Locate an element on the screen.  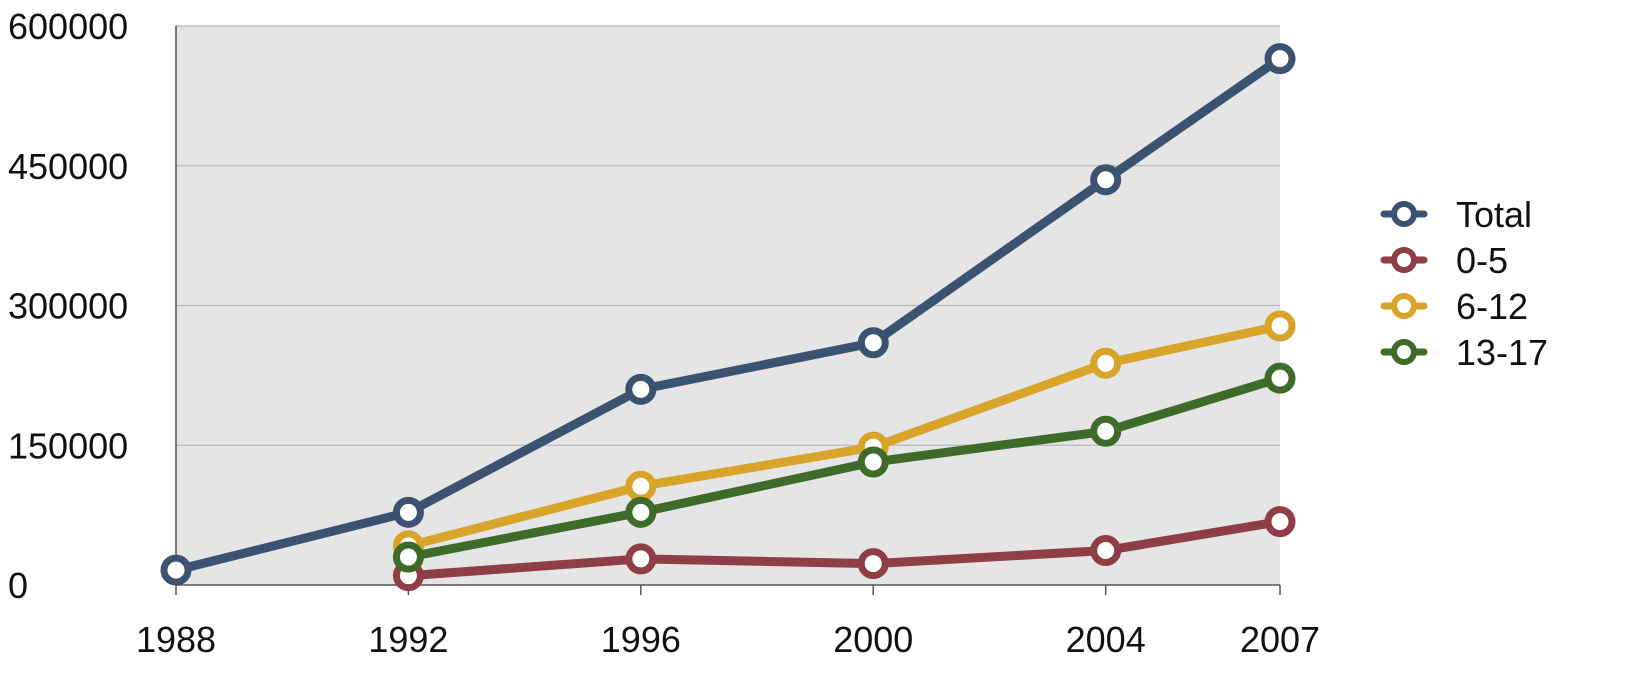
y-tick-label: 450000 is located at coordinates (68, 166).